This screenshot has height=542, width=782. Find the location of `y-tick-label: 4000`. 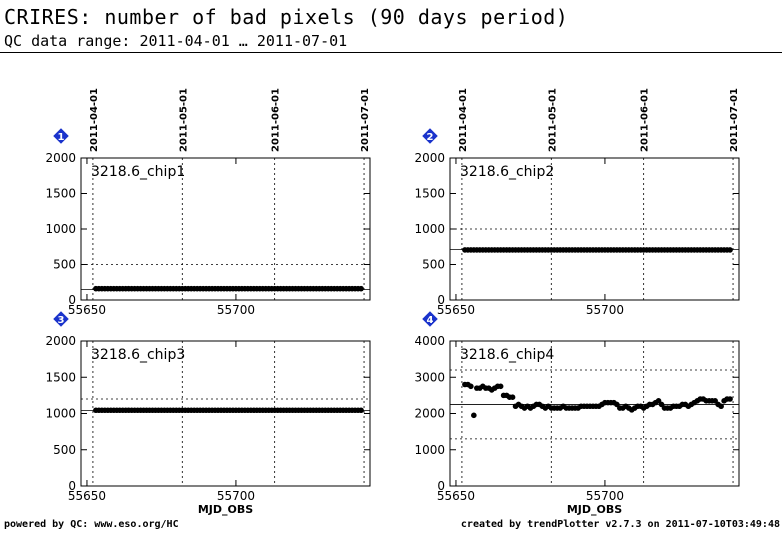

y-tick-label: 4000 is located at coordinates (429, 341).